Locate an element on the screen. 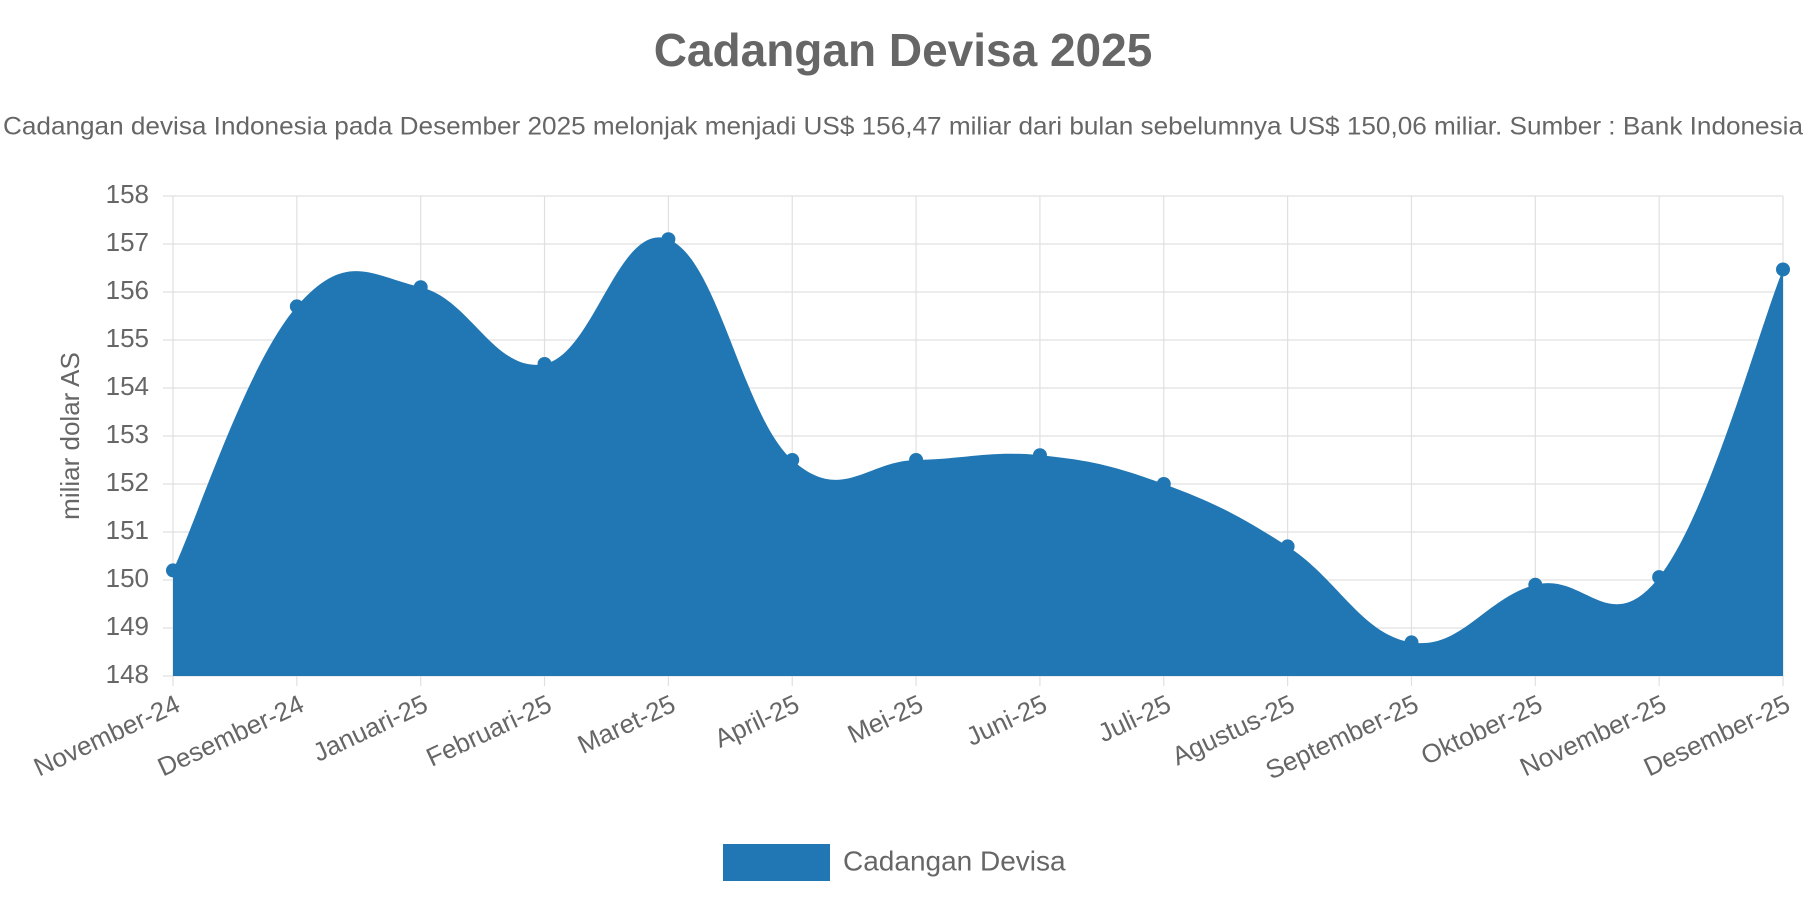 Image resolution: width=1806 pixels, height=903 pixels. y-tick-label: 158 is located at coordinates (127, 194).